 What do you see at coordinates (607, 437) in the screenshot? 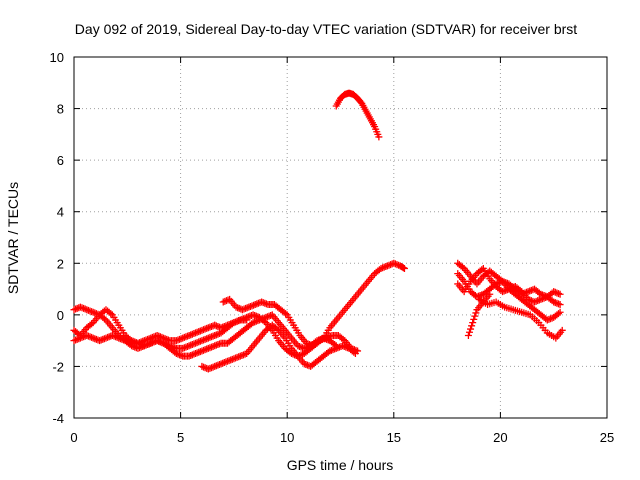
I see `x-tick-label: 25` at bounding box center [607, 437].